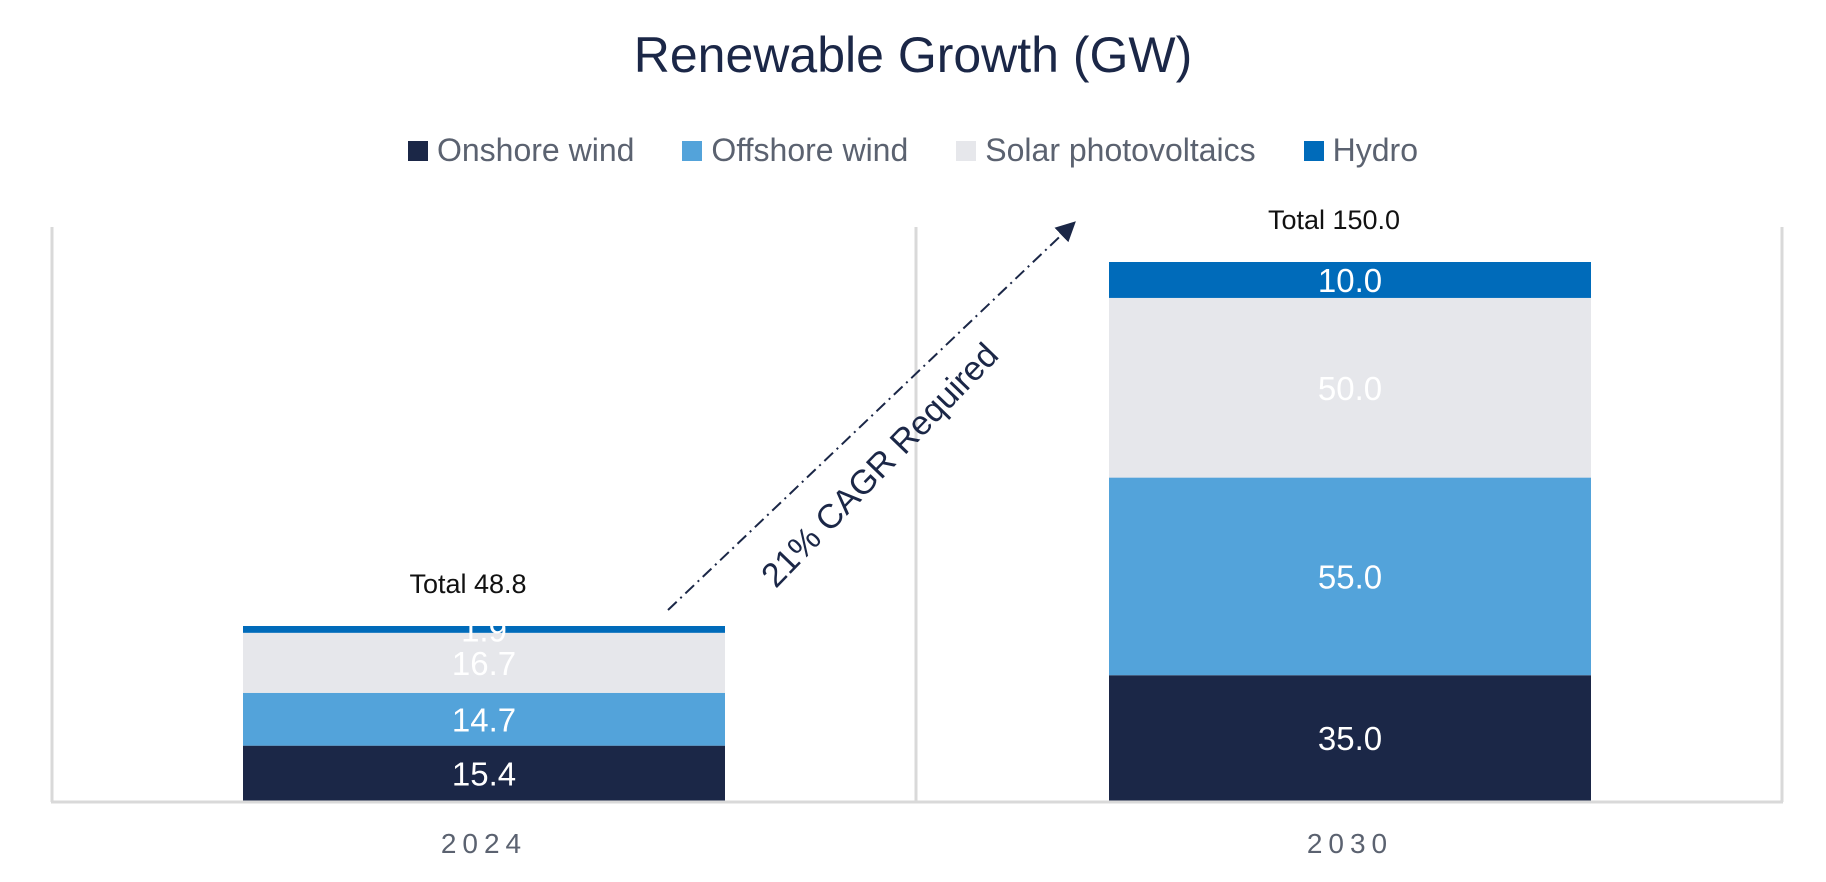  I want to click on legend-item-onshore-wind: Onshore wind, so click(521, 150).